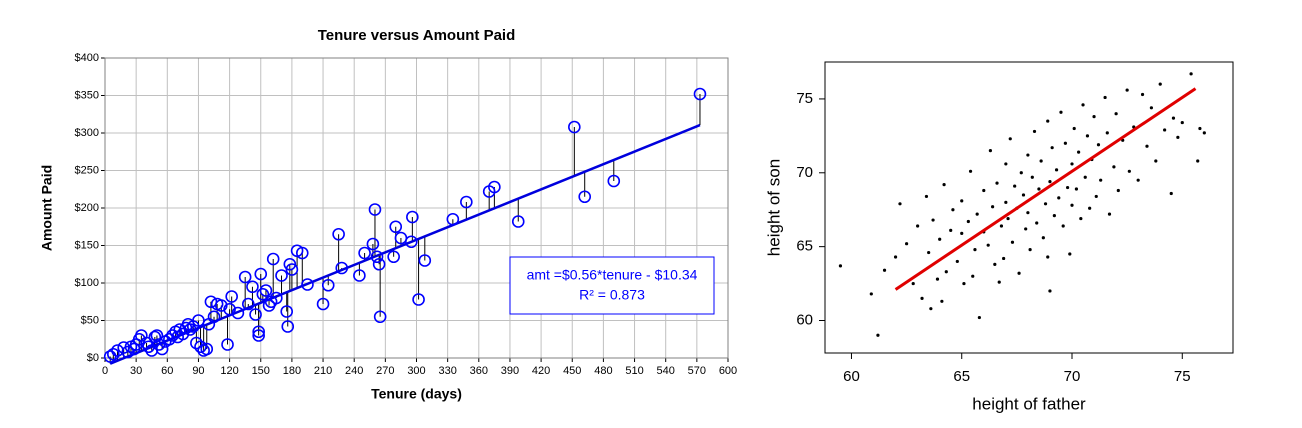  I want to click on x-axis-title: height of father, so click(1029, 403).